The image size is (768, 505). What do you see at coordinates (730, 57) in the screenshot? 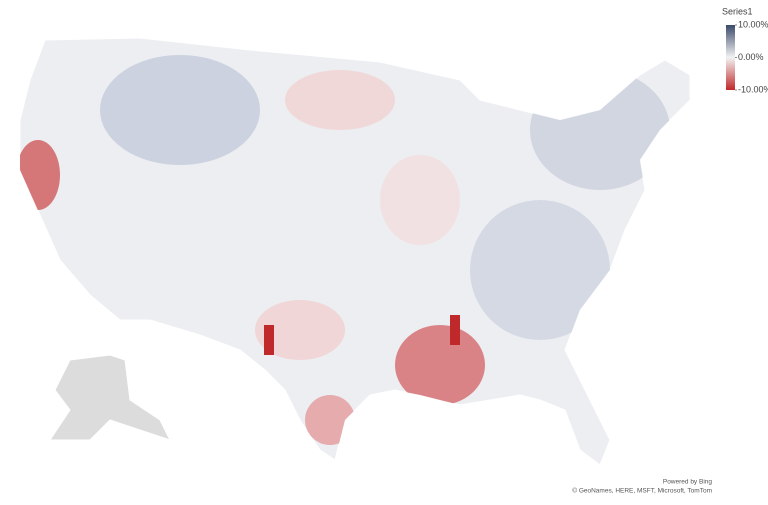
I see `legend-gradient` at bounding box center [730, 57].